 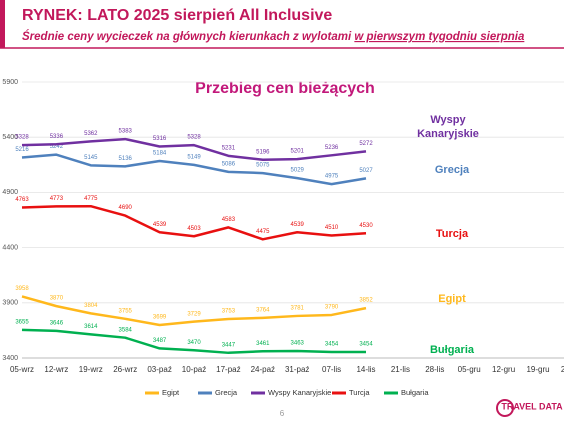 What do you see at coordinates (434, 369) in the screenshot?
I see `x-tick-label: 28-lis` at bounding box center [434, 369].